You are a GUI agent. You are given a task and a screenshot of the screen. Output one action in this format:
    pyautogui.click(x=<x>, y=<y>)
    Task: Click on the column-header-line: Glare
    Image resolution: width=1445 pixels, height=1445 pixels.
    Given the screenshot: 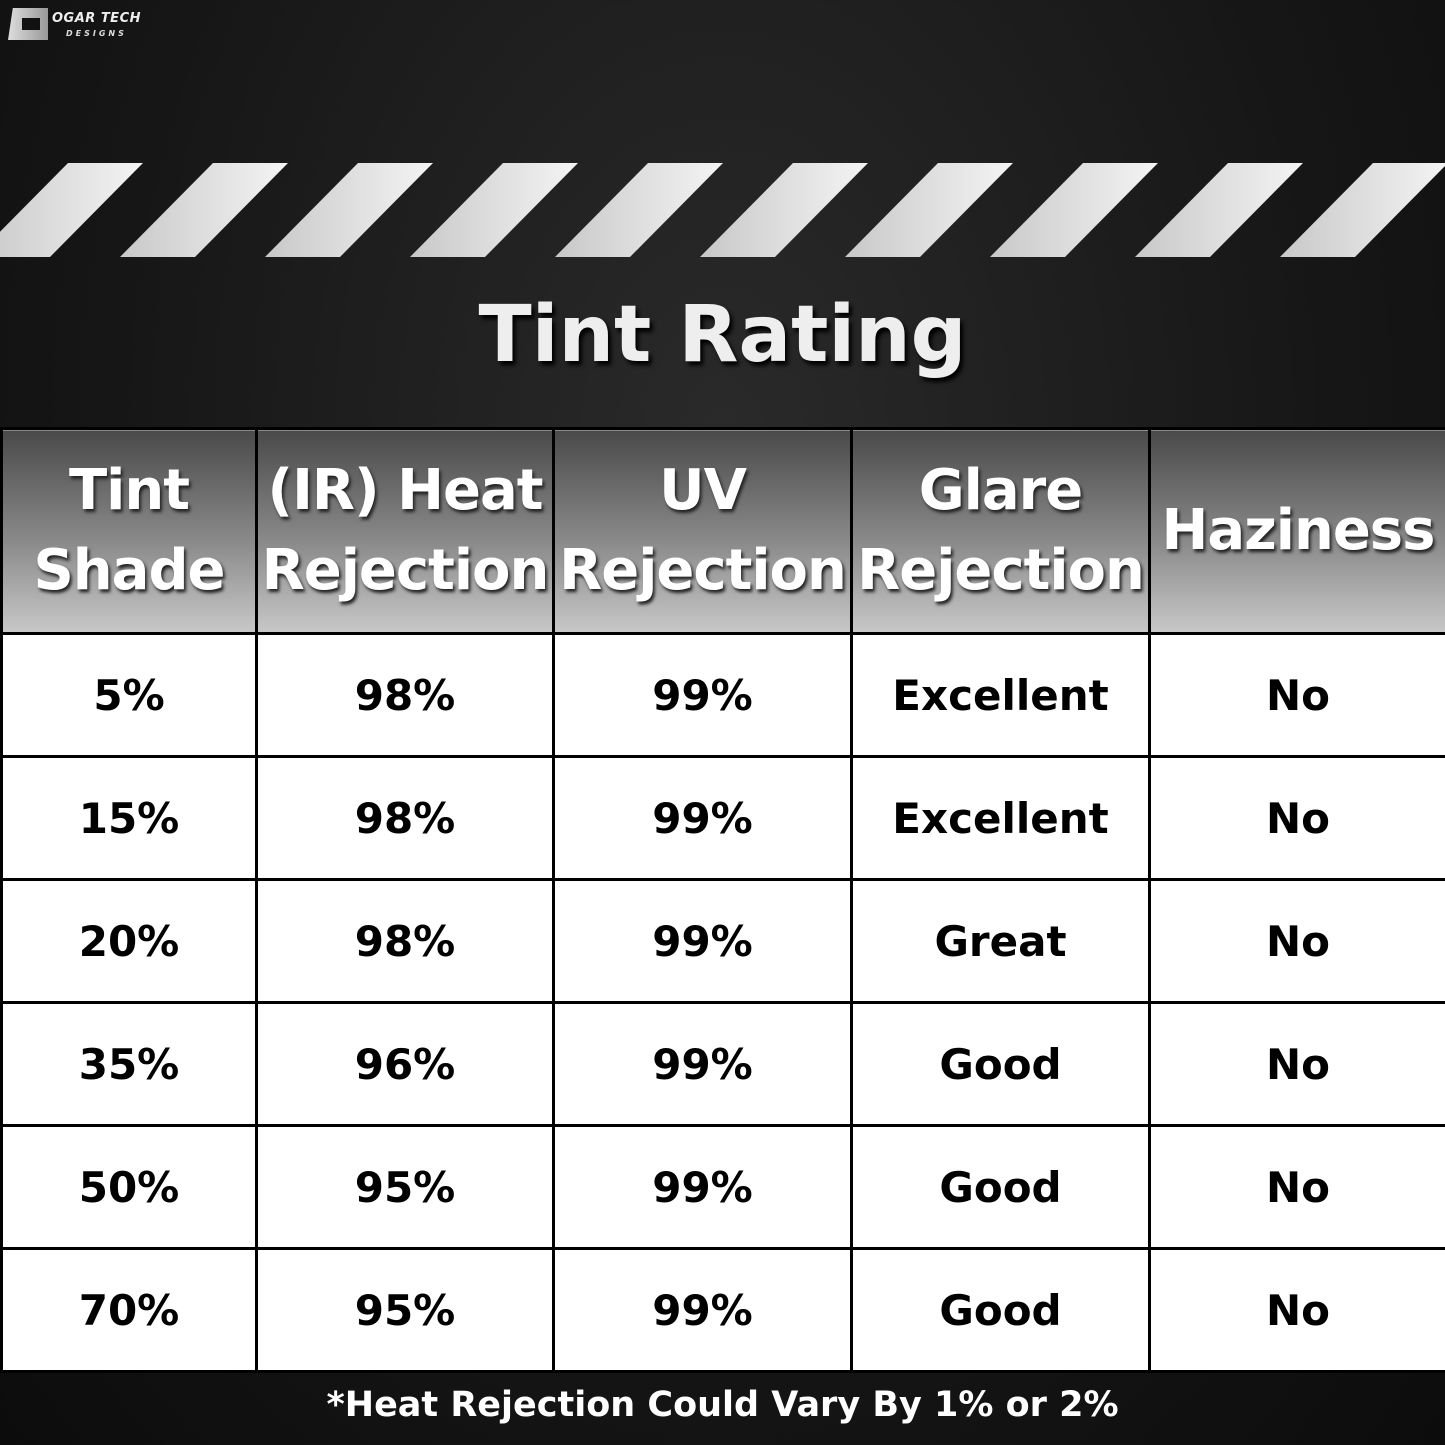 What is the action you would take?
    pyautogui.click(x=1001, y=490)
    